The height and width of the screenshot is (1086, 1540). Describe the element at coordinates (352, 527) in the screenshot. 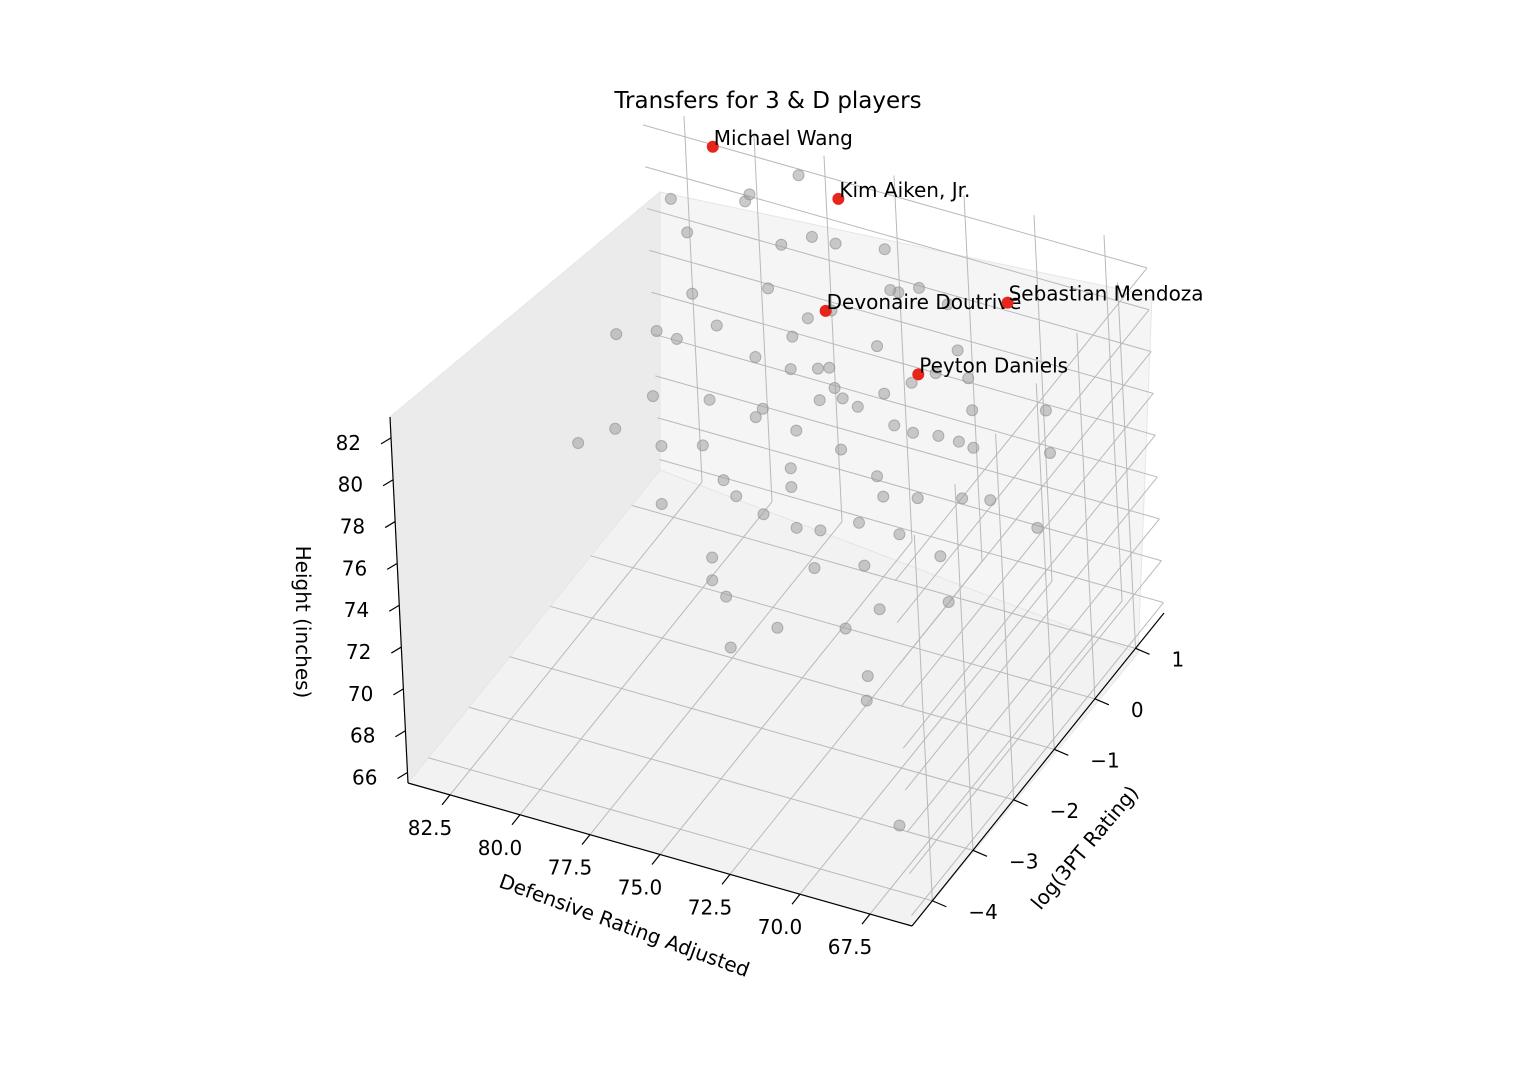

I see `z-tick-label: 78` at that location.